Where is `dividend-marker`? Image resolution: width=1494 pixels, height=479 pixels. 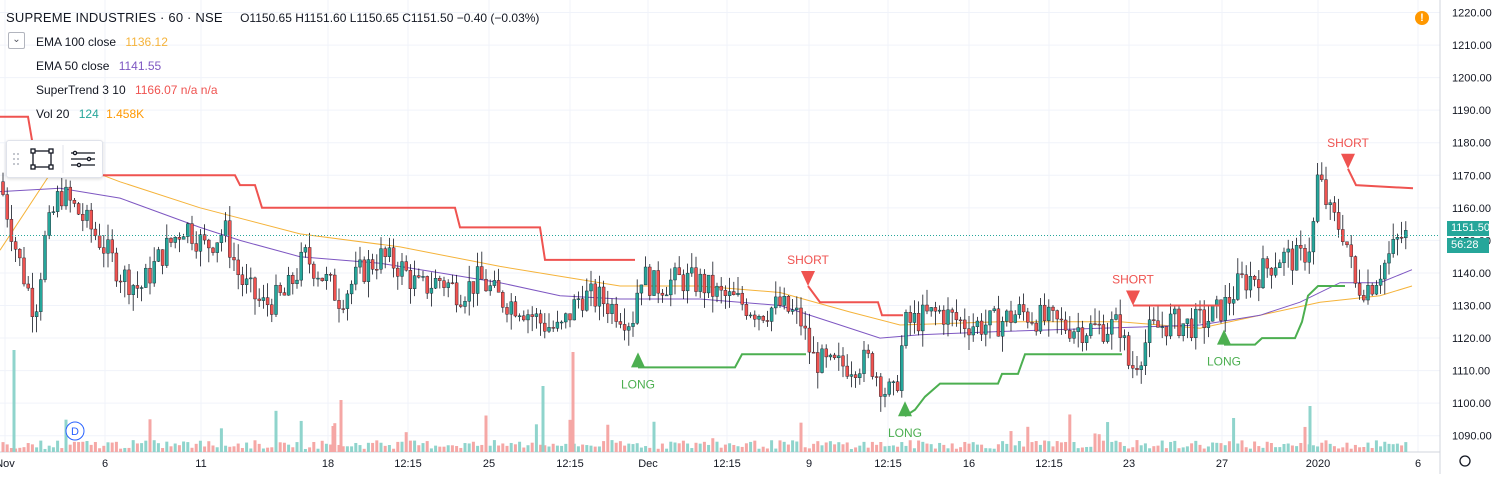 dividend-marker is located at coordinates (75, 431).